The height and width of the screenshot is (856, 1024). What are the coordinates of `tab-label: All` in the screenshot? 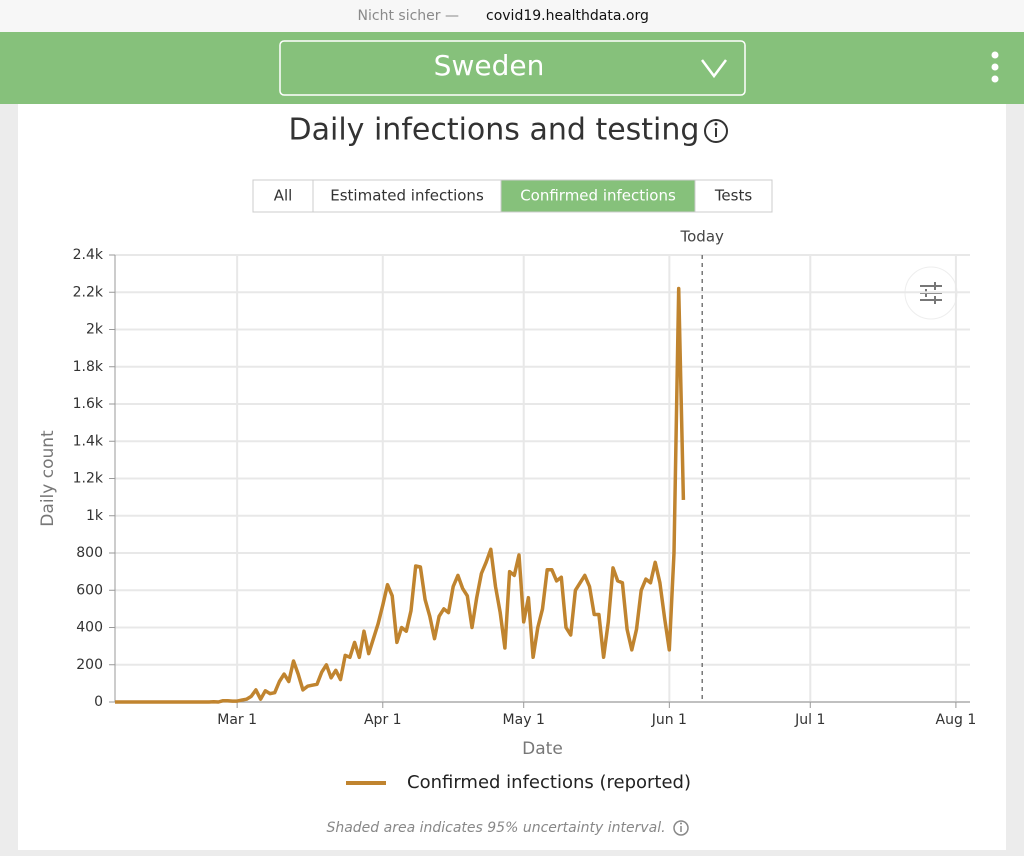 It's located at (283, 196).